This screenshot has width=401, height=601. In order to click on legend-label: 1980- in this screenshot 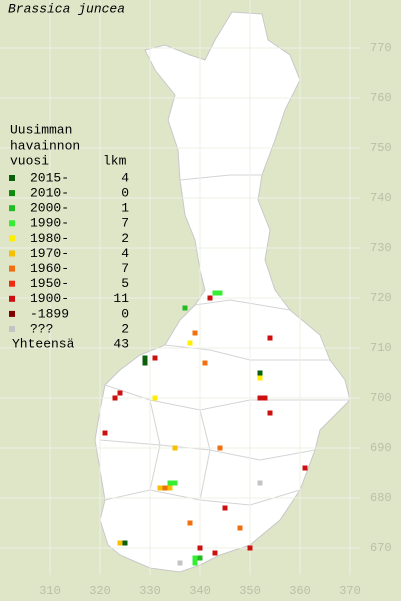, I will do `click(49, 238)`.